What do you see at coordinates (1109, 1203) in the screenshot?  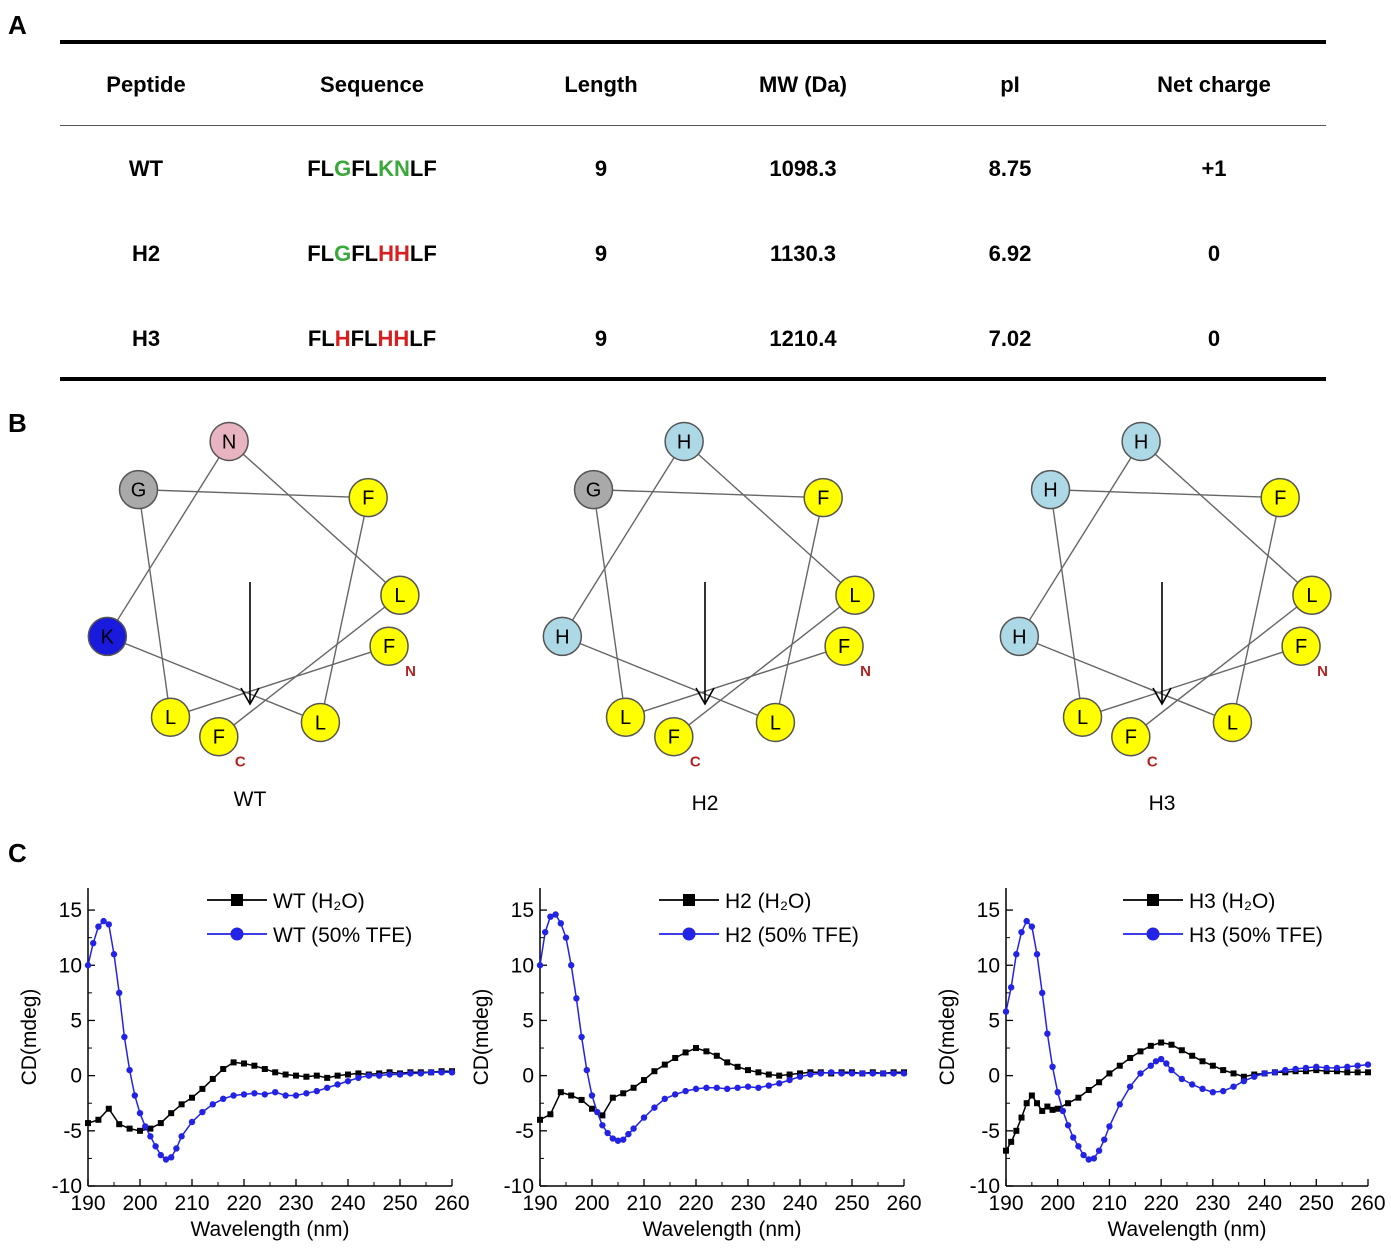 I see `x-tick-label: 210` at bounding box center [1109, 1203].